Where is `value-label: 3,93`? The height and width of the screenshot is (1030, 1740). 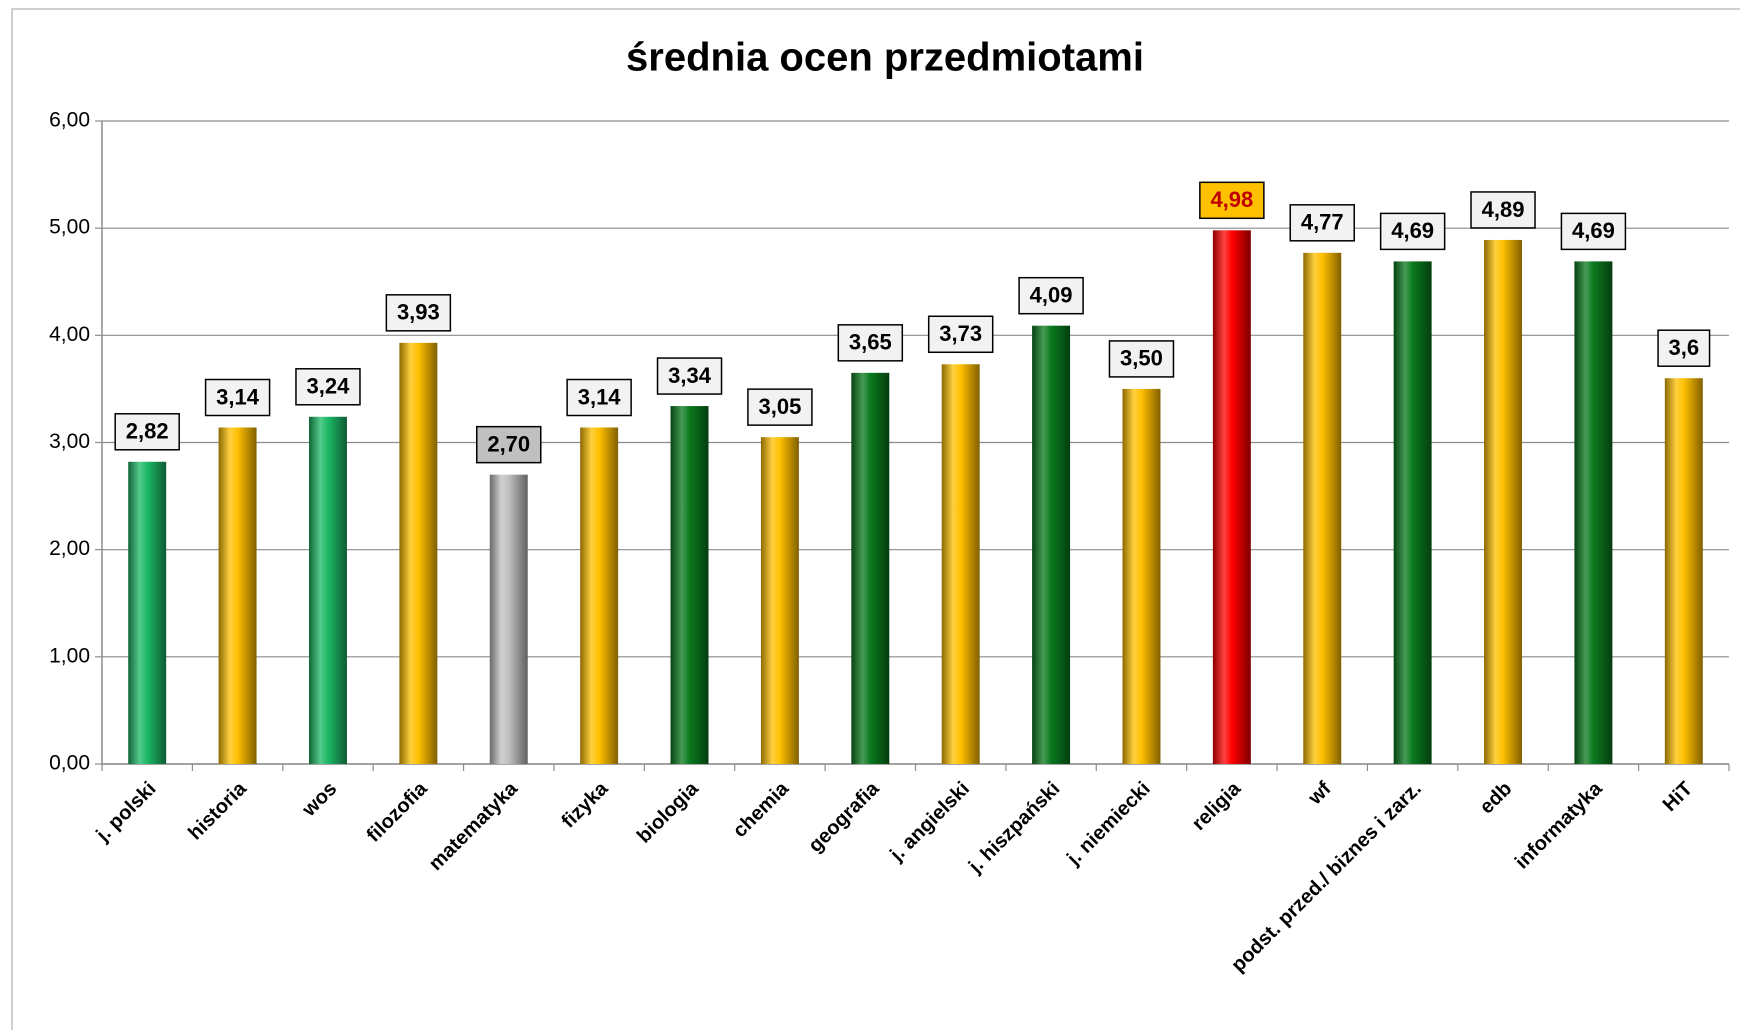
value-label: 3,93 is located at coordinates (418, 312).